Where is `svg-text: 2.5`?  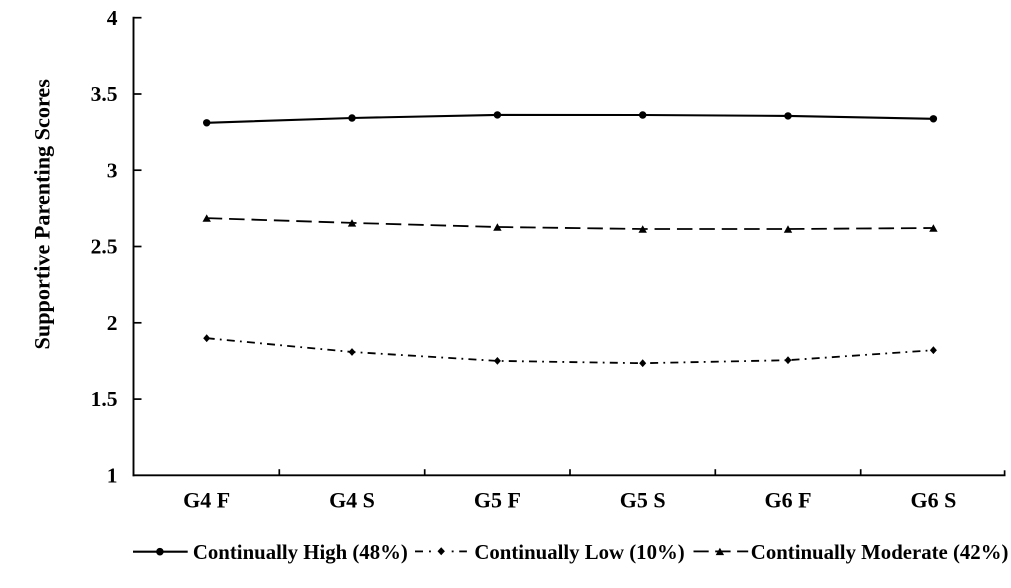
svg-text: 2.5 is located at coordinates (104, 247).